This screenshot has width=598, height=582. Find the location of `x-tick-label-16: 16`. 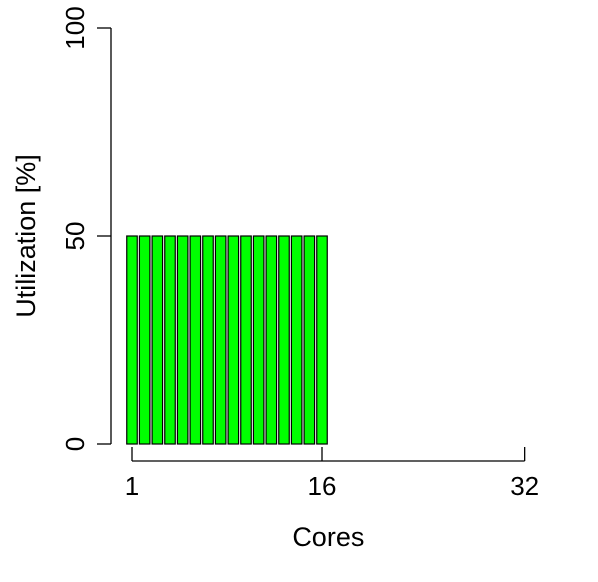

x-tick-label-16: 16 is located at coordinates (322, 486).